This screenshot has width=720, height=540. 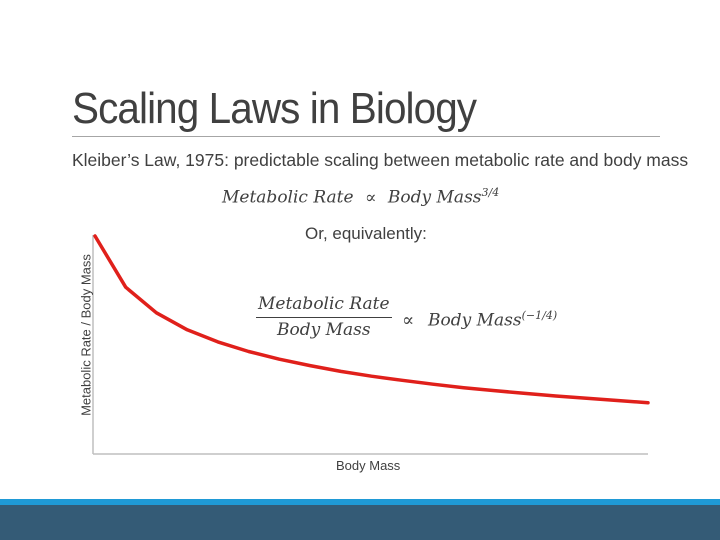 What do you see at coordinates (434, 197) in the screenshot?
I see `formula1-rhs: Body Mass` at bounding box center [434, 197].